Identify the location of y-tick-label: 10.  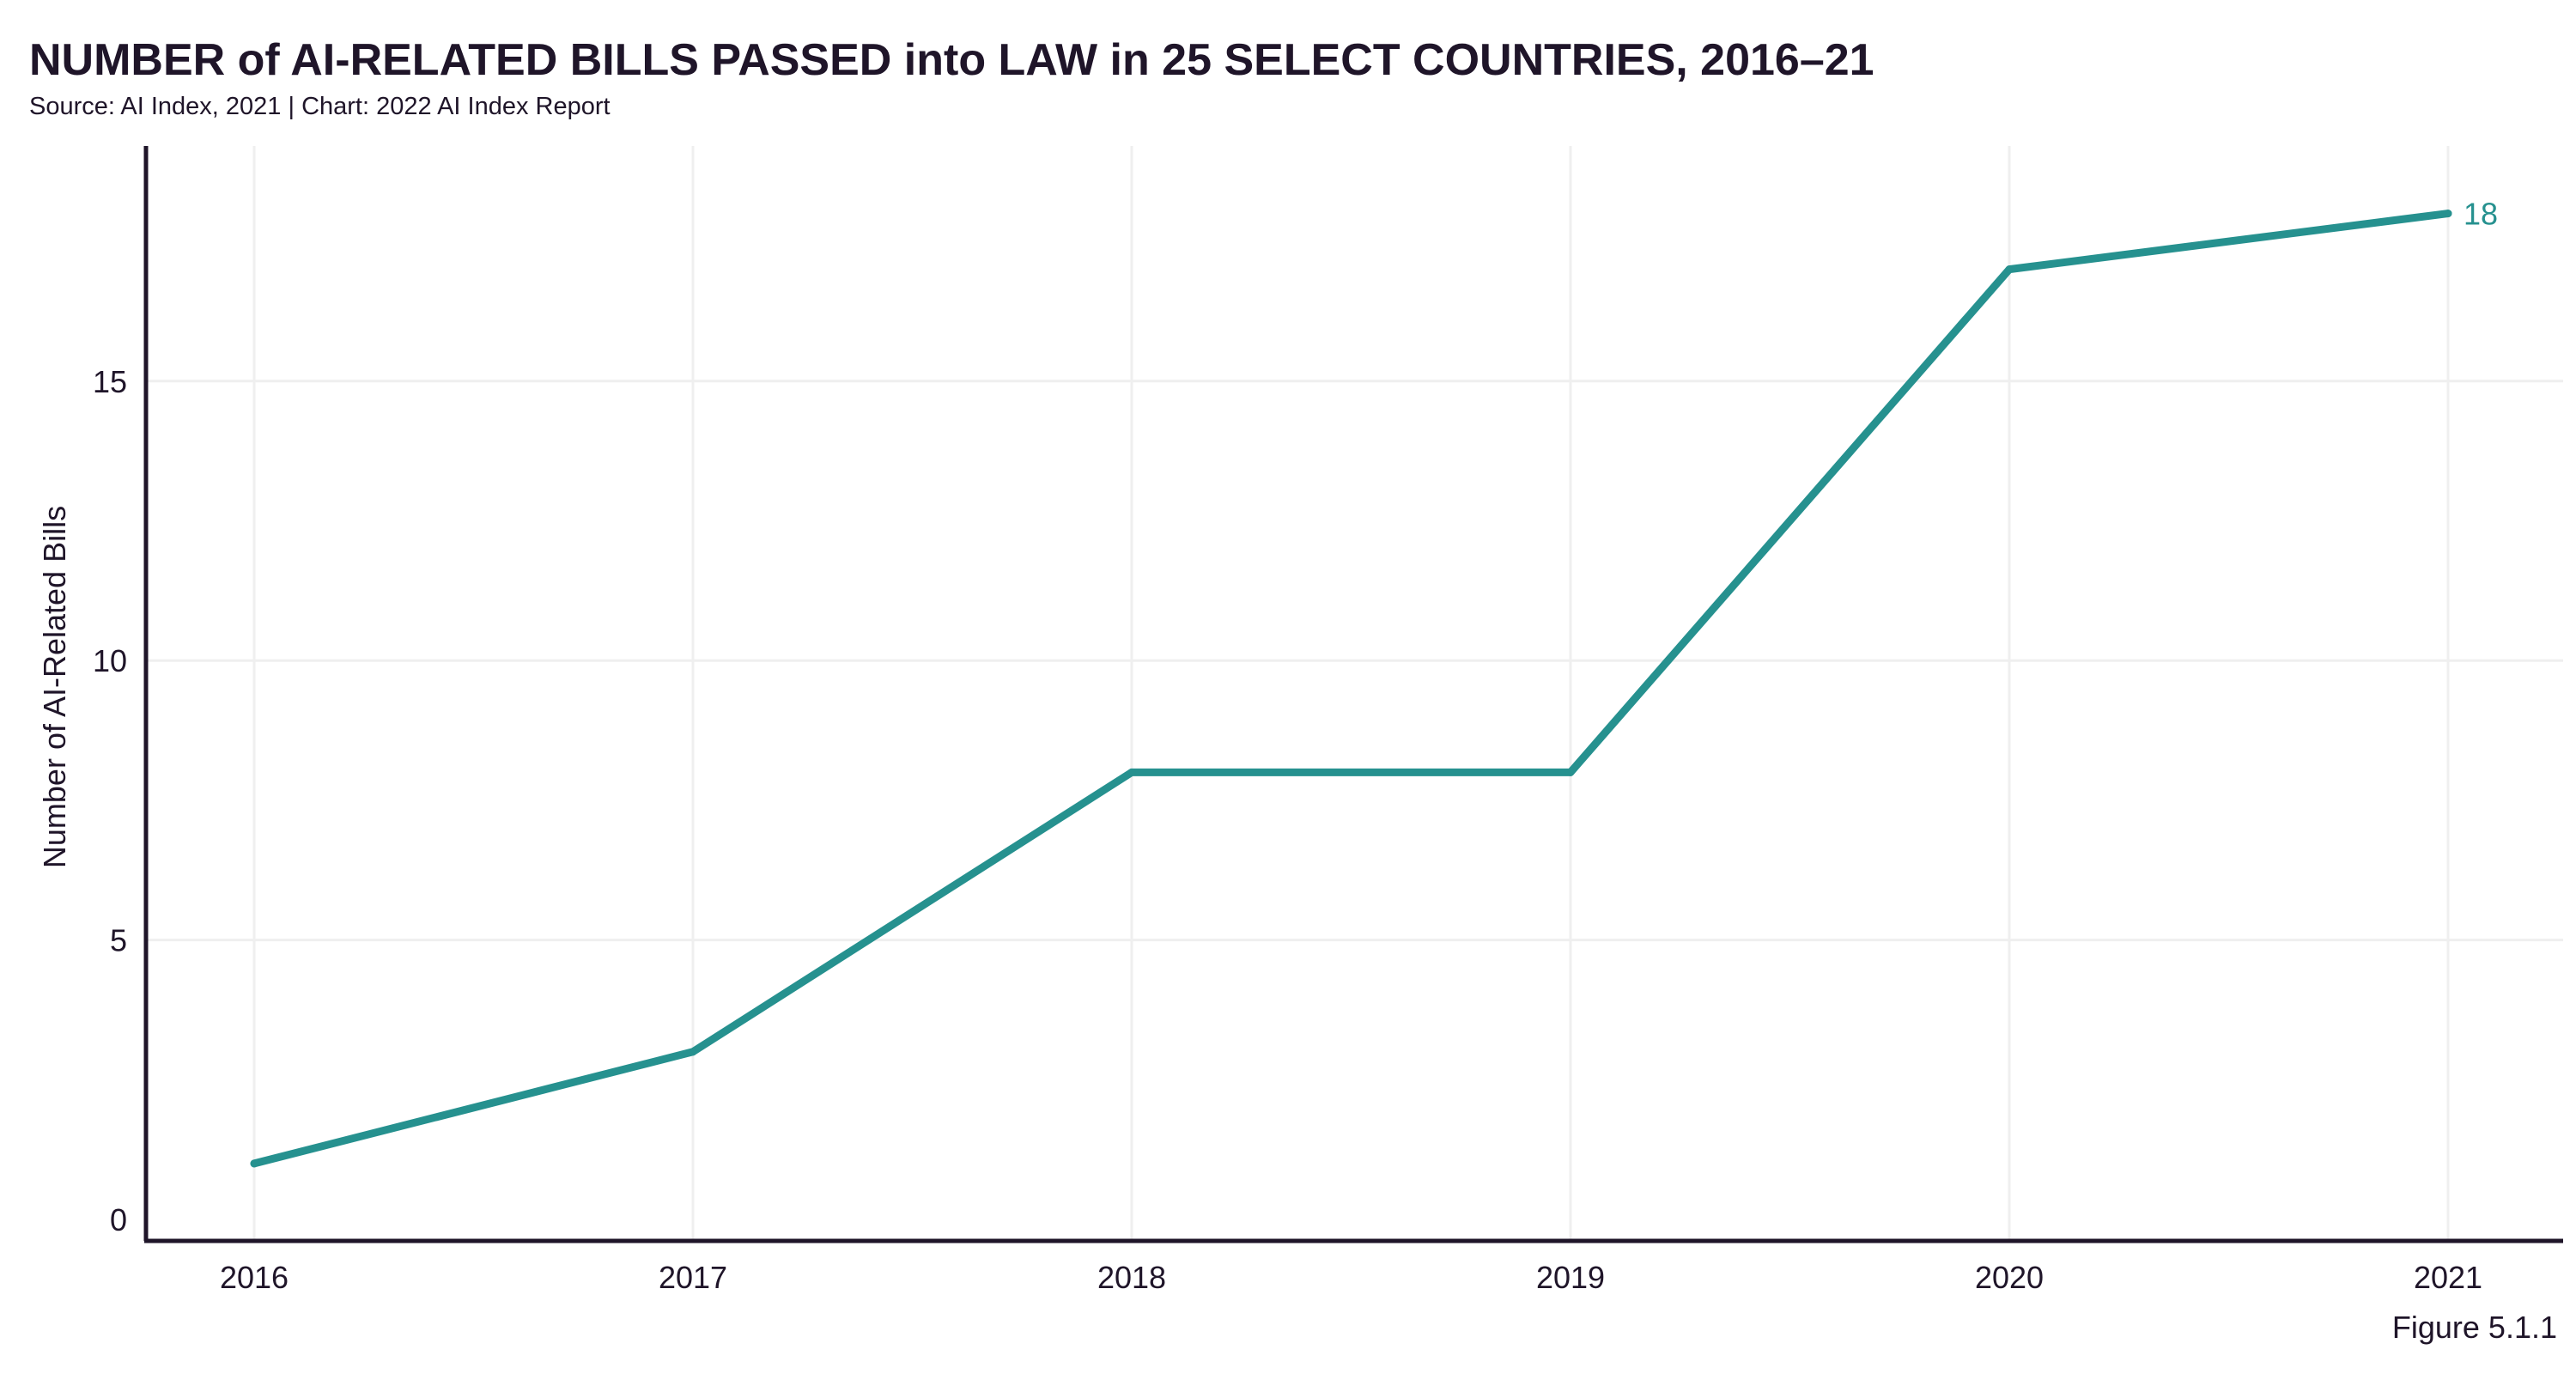
(110, 660).